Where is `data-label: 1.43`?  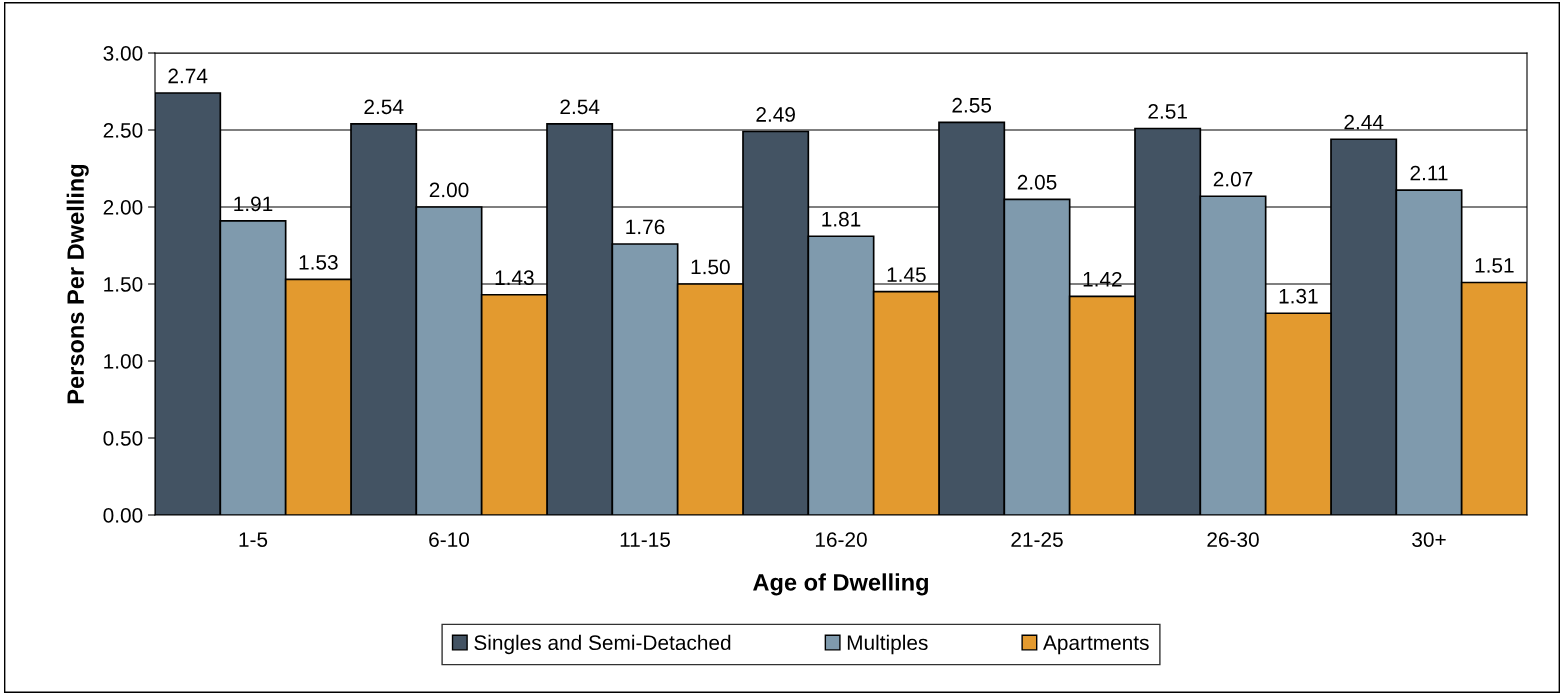 data-label: 1.43 is located at coordinates (514, 278).